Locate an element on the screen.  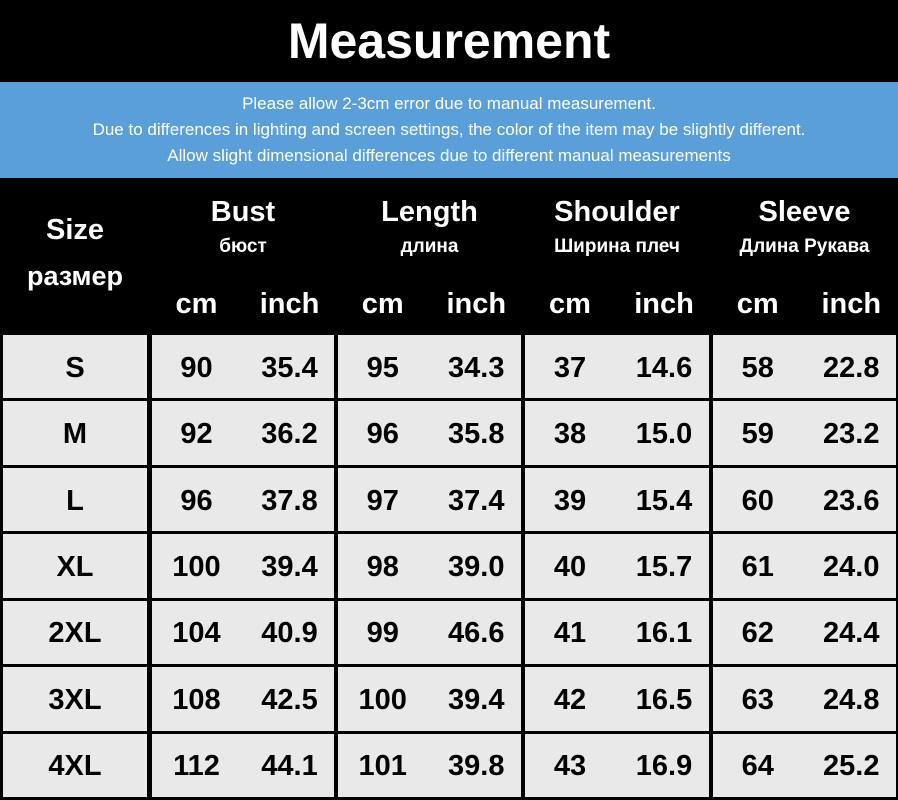
value-cell: 58 is located at coordinates (757, 367).